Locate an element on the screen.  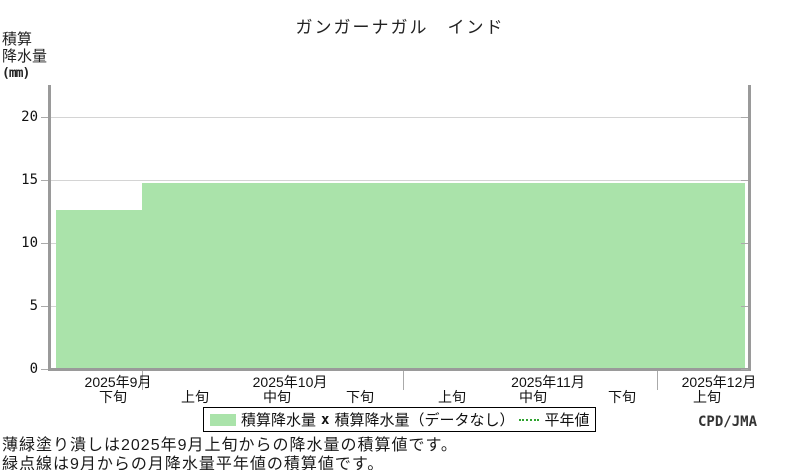
legend-item-cumulative: 積算降水量 is located at coordinates (279, 420).